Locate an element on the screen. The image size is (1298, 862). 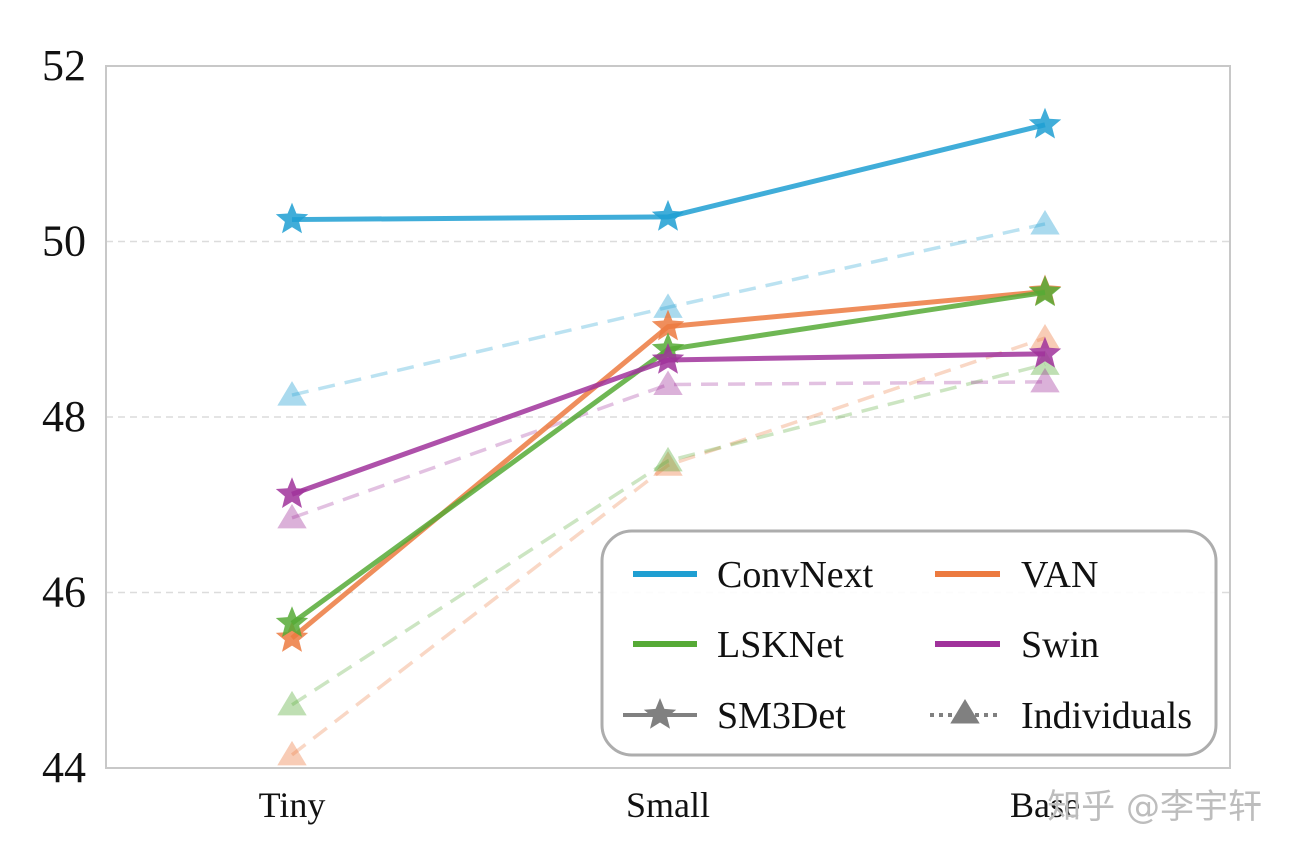
legend-label-van: VAN is located at coordinates (1059, 575).